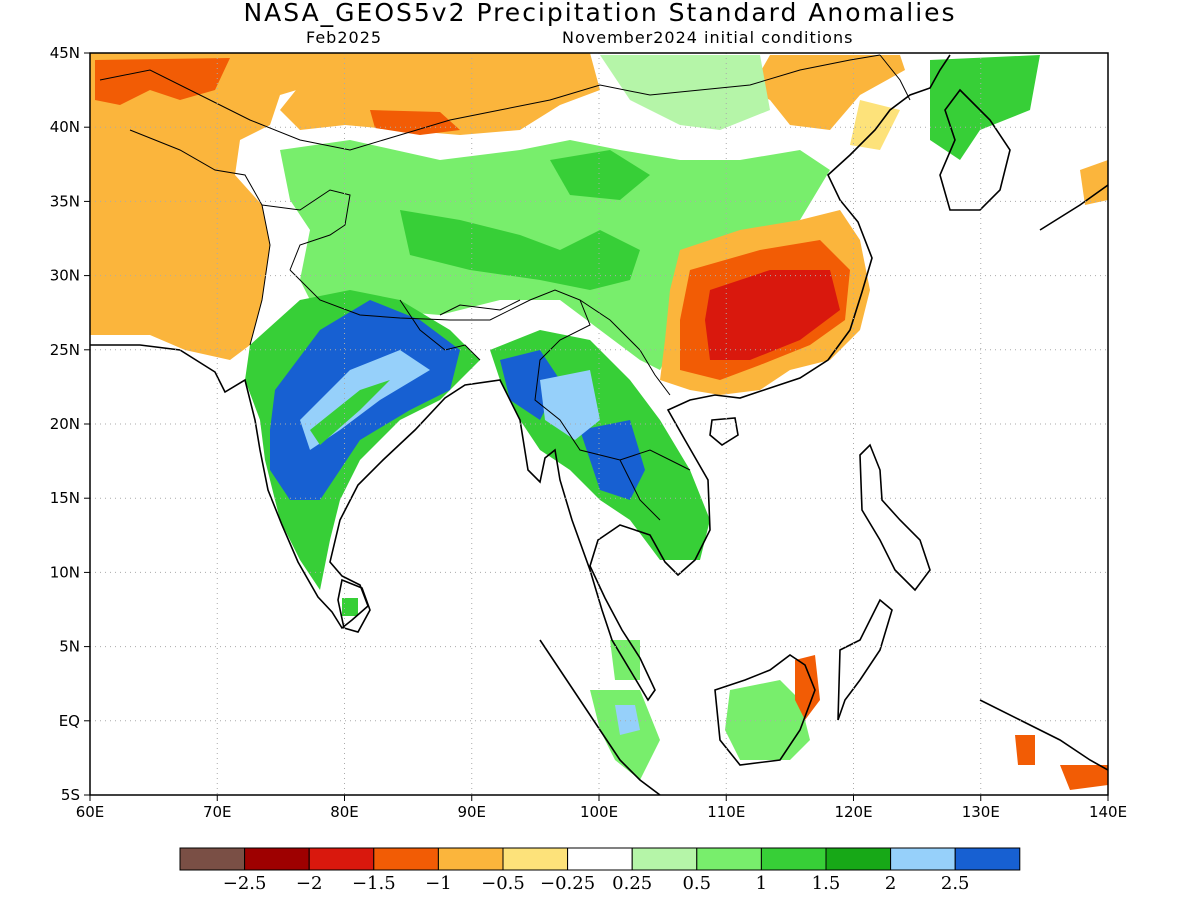  What do you see at coordinates (215, 206) in the screenshot?
I see `dry-region-northwest` at bounding box center [215, 206].